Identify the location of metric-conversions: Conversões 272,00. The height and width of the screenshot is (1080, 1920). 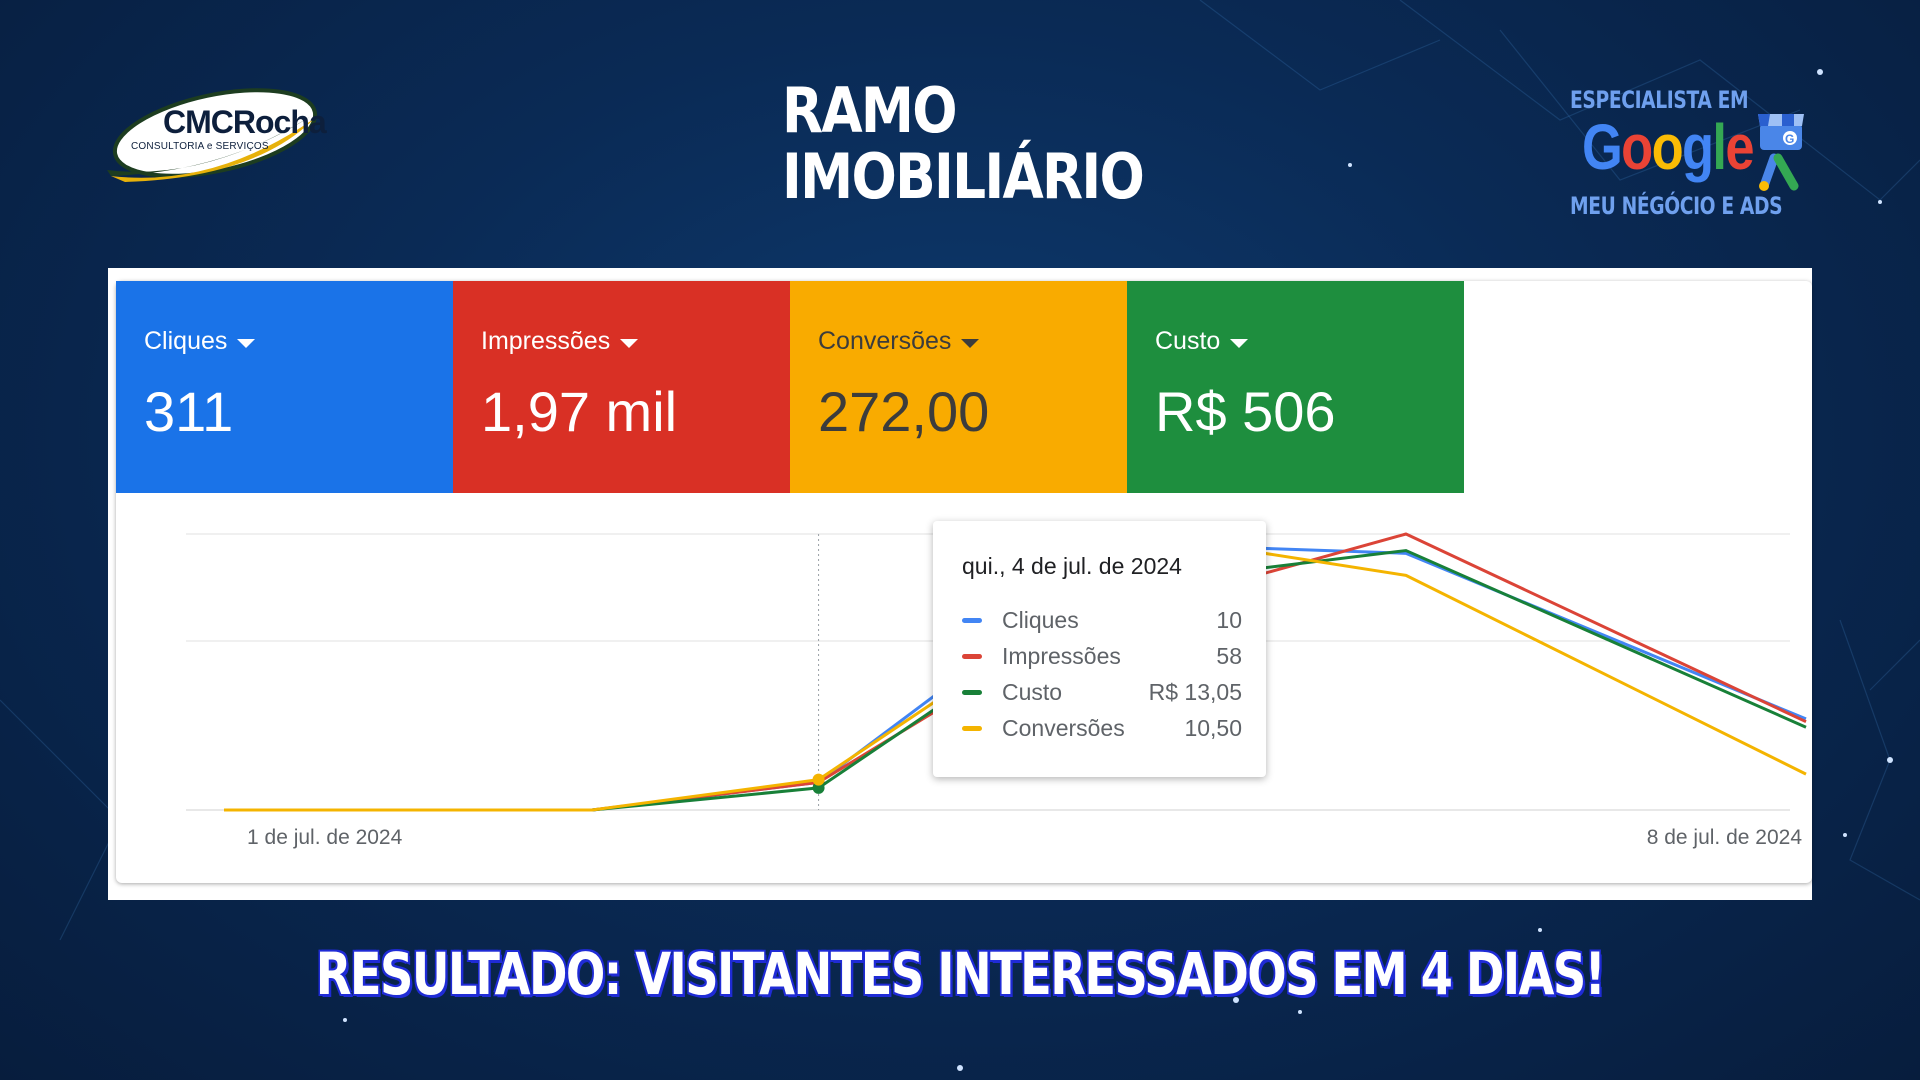
(958, 387).